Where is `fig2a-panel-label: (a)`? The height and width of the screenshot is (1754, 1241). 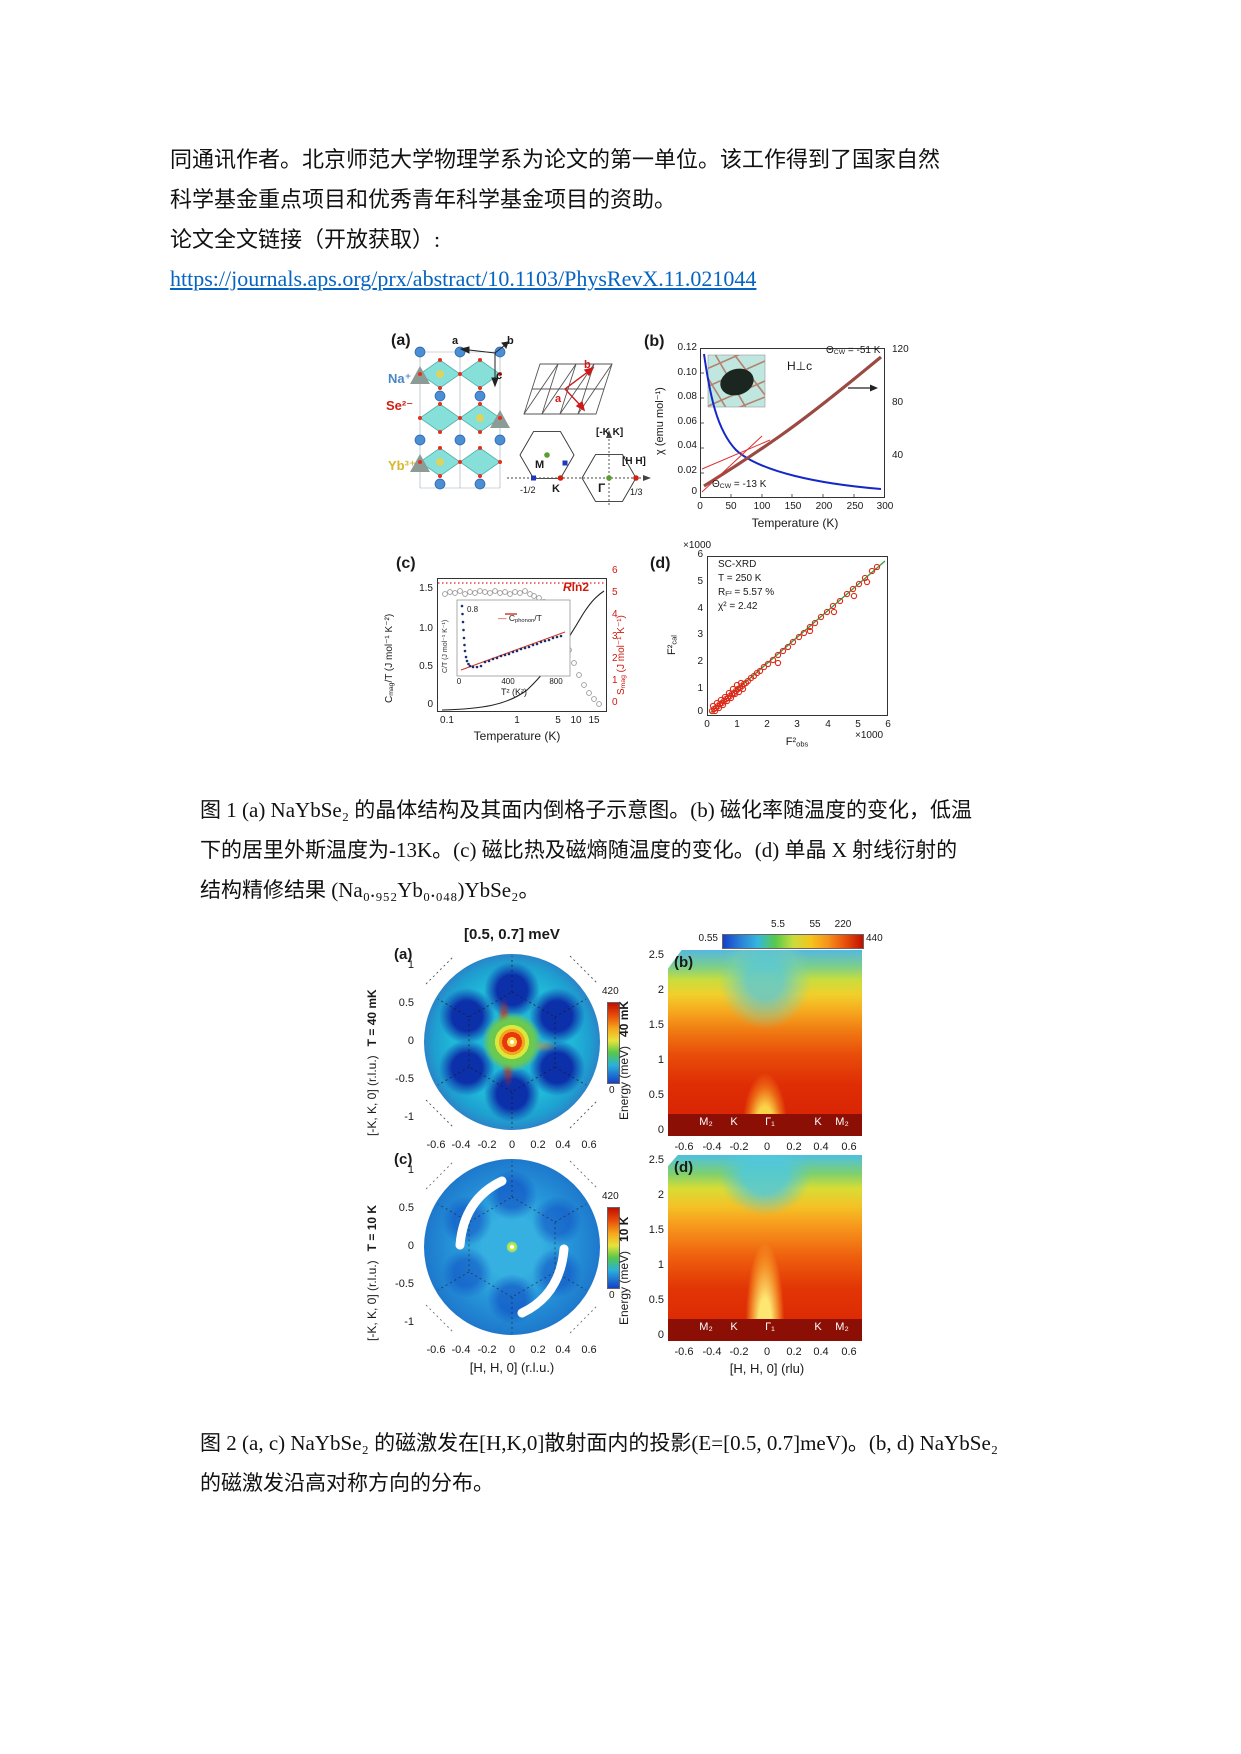 fig2a-panel-label: (a) is located at coordinates (403, 954).